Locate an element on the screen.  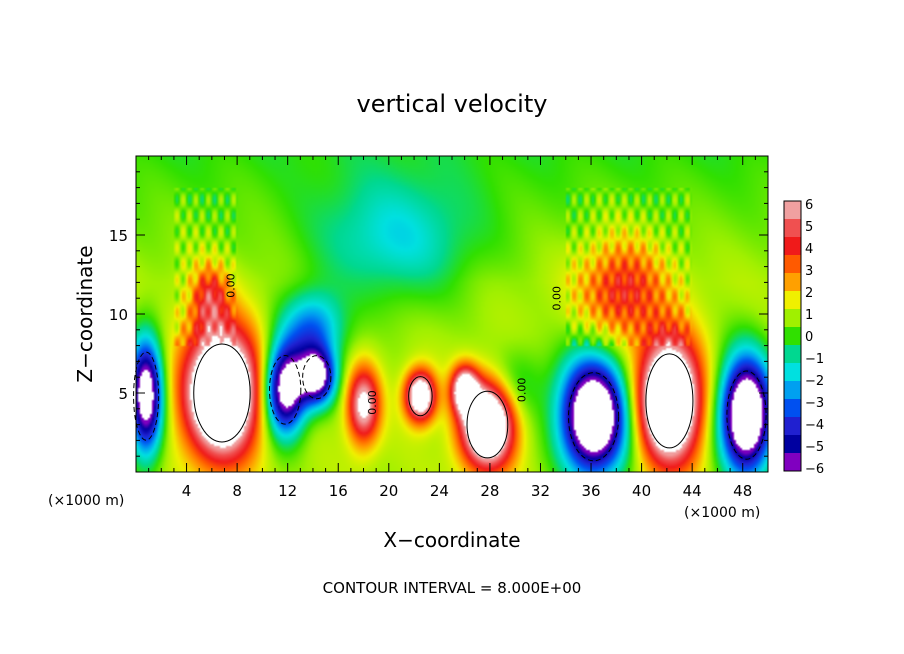
x-tick-label: 48 is located at coordinates (742, 491).